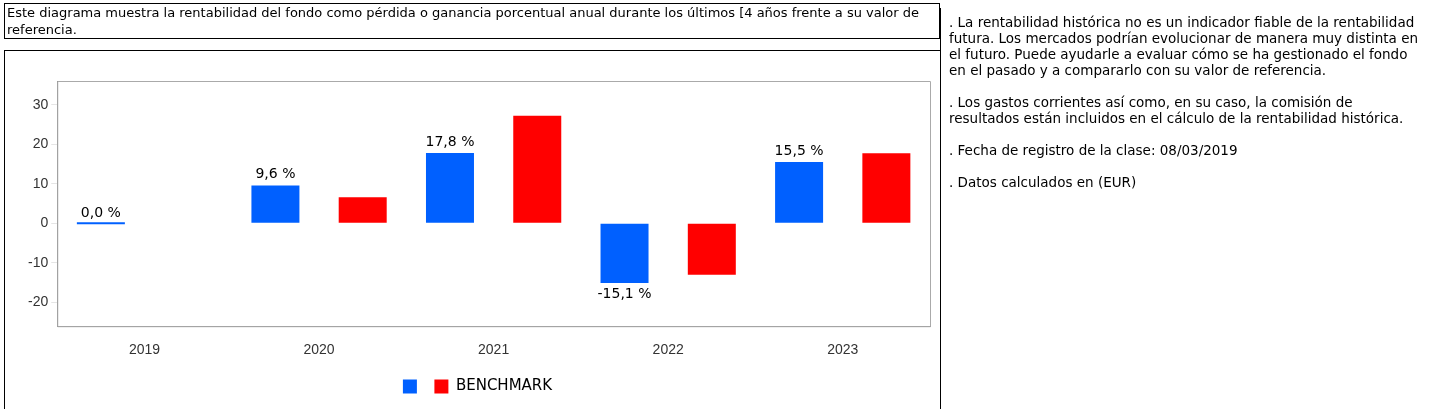 This screenshot has height=409, width=1438. Describe the element at coordinates (504, 385) in the screenshot. I see `legend-label: BENCHMARK` at that location.